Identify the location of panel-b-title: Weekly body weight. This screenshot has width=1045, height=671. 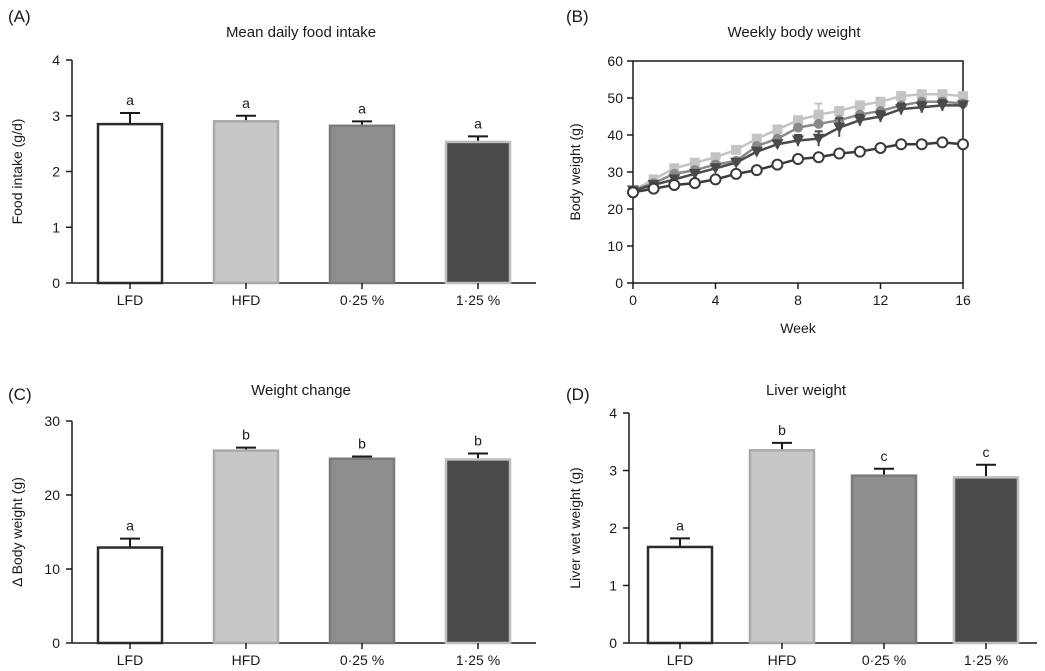
(794, 32).